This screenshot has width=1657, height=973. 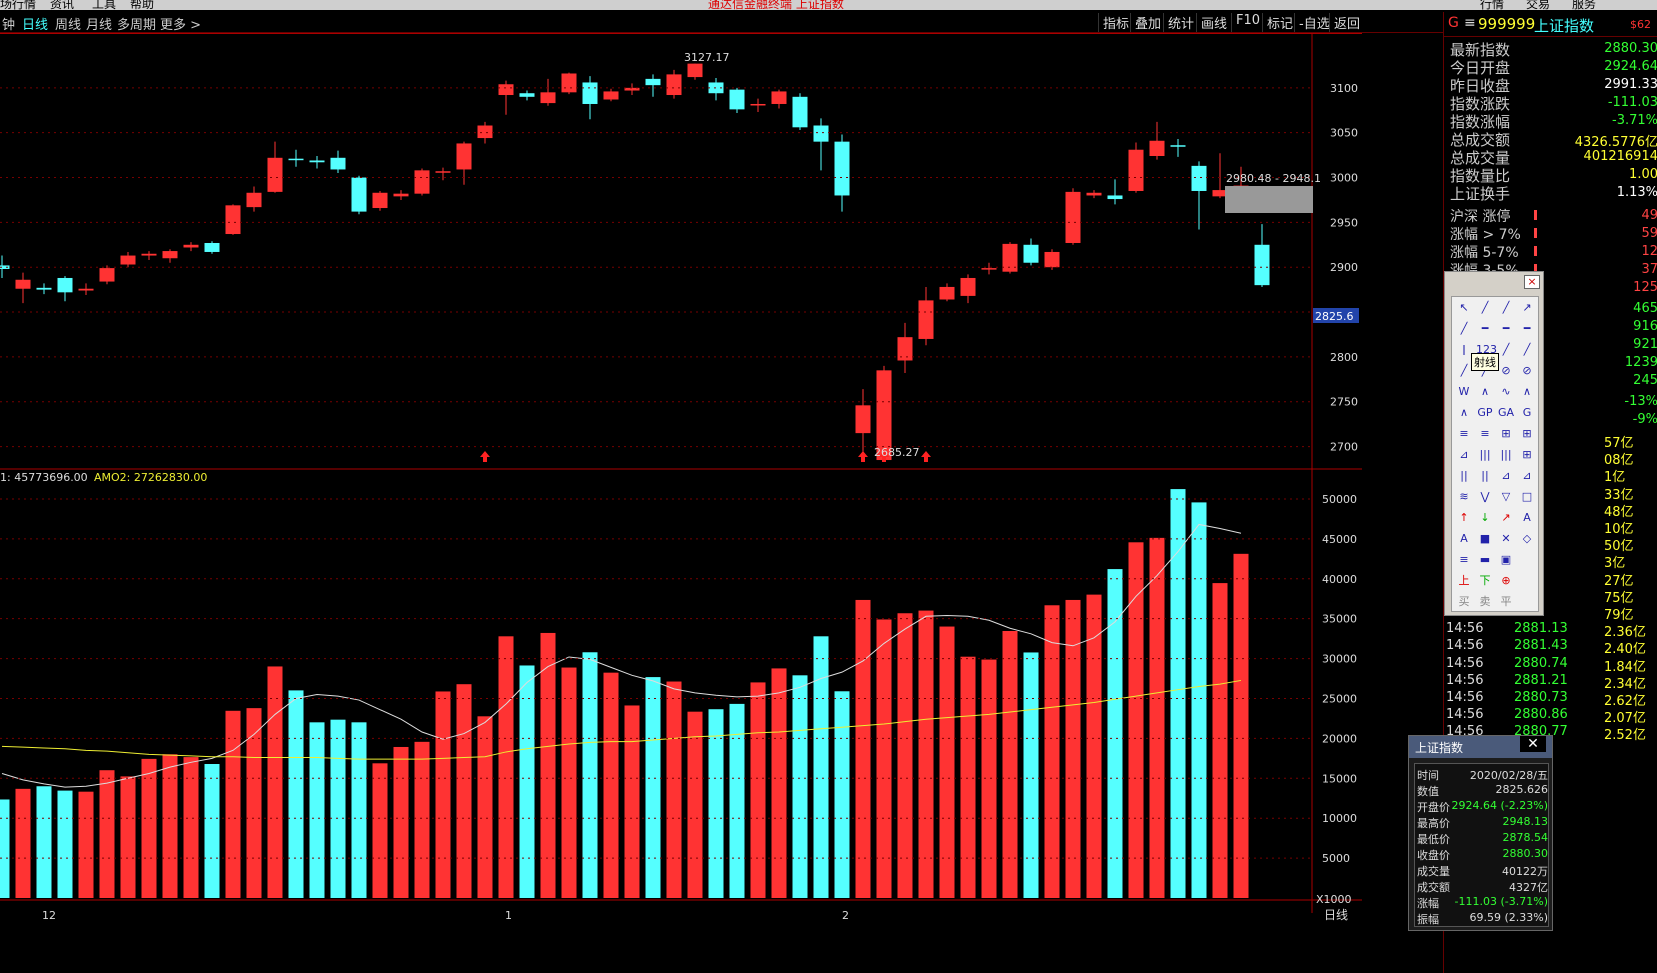 I want to click on period-weekly: 周线, so click(x=68, y=25).